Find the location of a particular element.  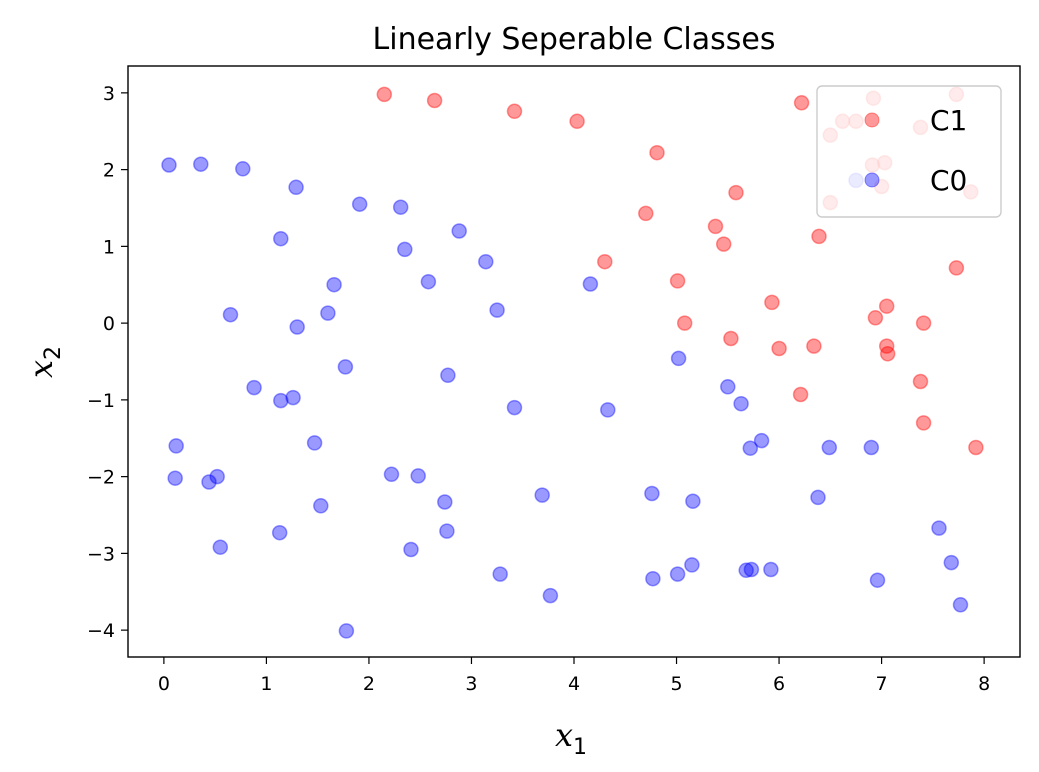

legend-label-c0: C0 is located at coordinates (948, 180).